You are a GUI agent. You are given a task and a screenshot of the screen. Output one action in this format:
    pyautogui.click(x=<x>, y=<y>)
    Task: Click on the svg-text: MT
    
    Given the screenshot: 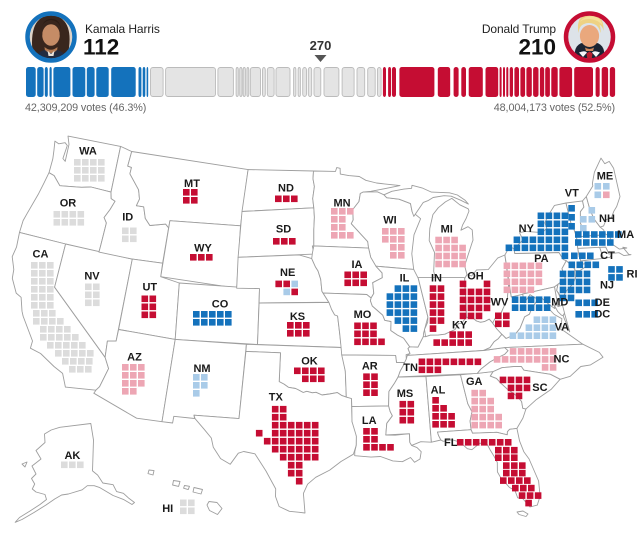 What is the action you would take?
    pyautogui.click(x=192, y=184)
    